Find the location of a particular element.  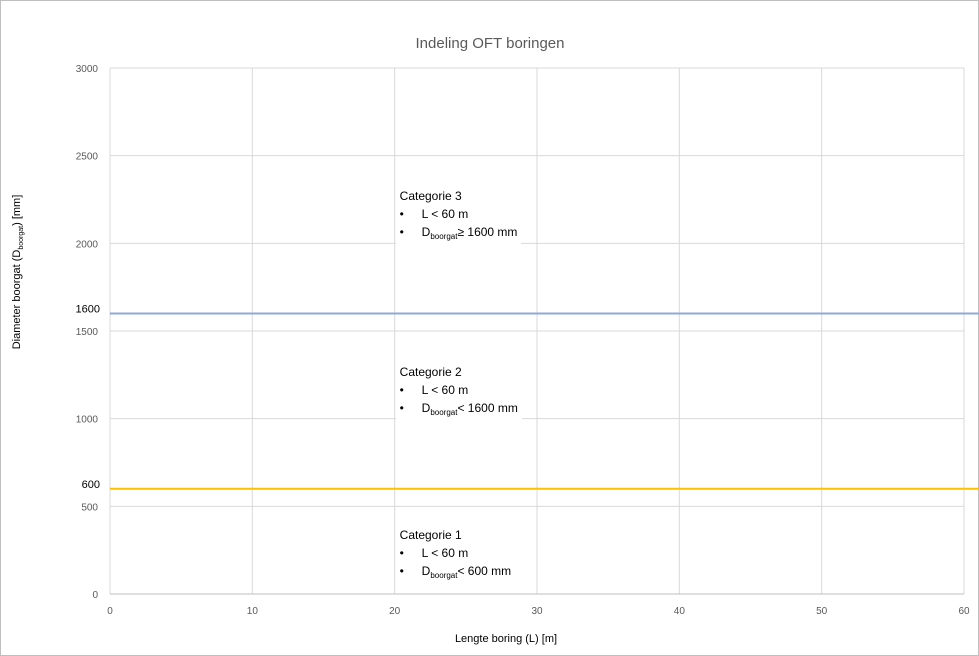

y-tick-label: 1500 is located at coordinates (87, 332).